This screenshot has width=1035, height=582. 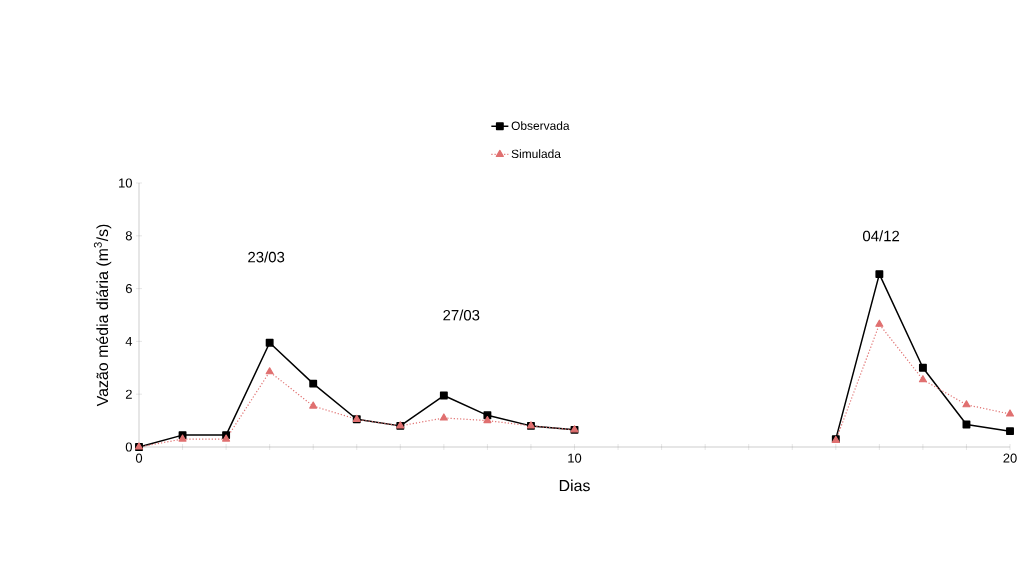 What do you see at coordinates (881, 236) in the screenshot?
I see `annotation: 04/12` at bounding box center [881, 236].